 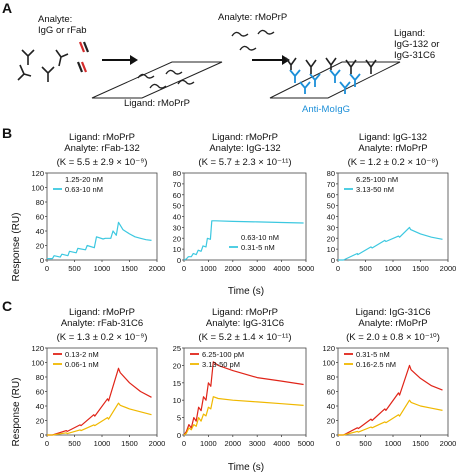 What do you see at coordinates (252, 17) in the screenshot?
I see `mid-analyte-label: Analyte: rMoPrP` at bounding box center [252, 17].